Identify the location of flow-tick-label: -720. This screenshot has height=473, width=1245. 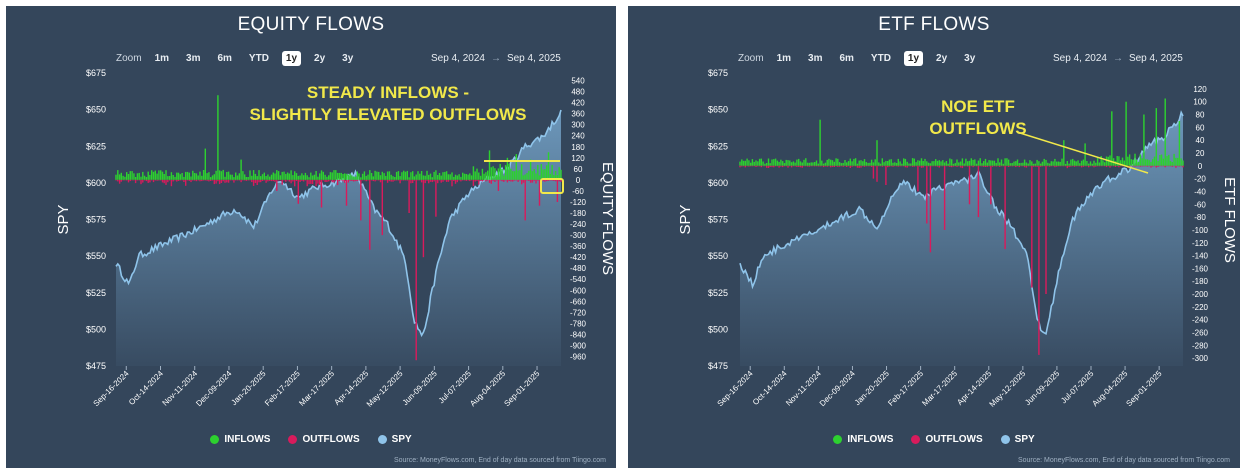
(578, 312).